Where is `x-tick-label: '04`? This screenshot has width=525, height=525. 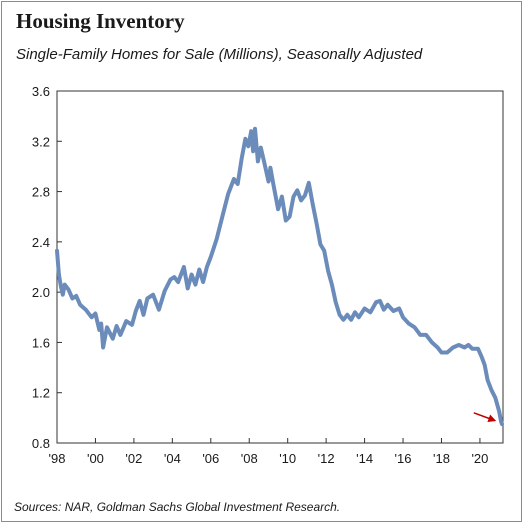 x-tick-label: '04 is located at coordinates (172, 458).